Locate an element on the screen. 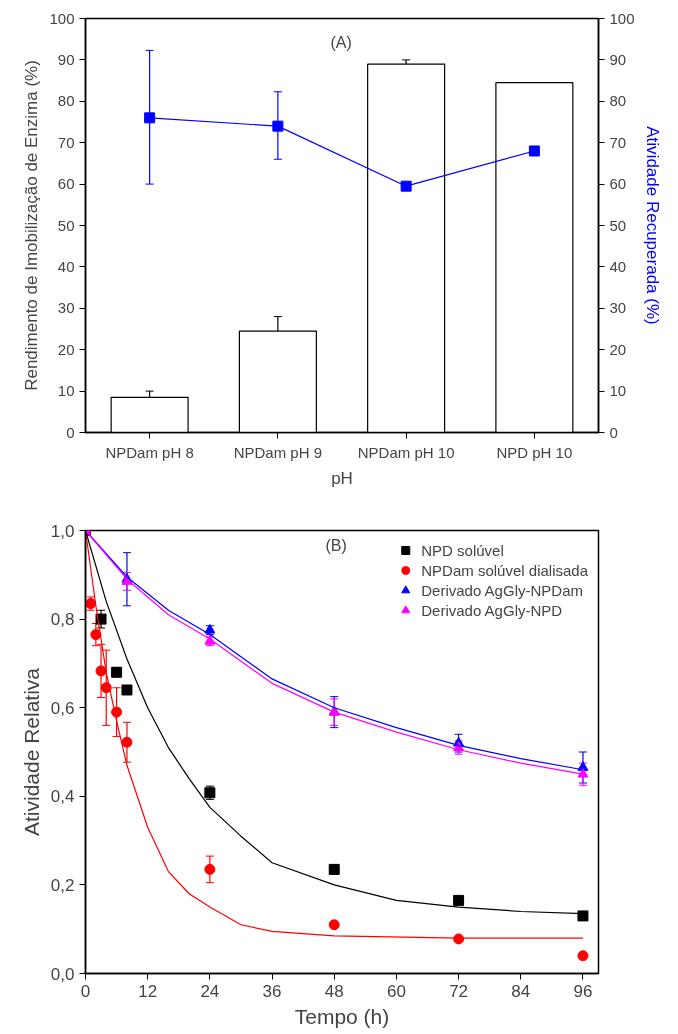  y-tick-label: 1,0 is located at coordinates (62, 531).